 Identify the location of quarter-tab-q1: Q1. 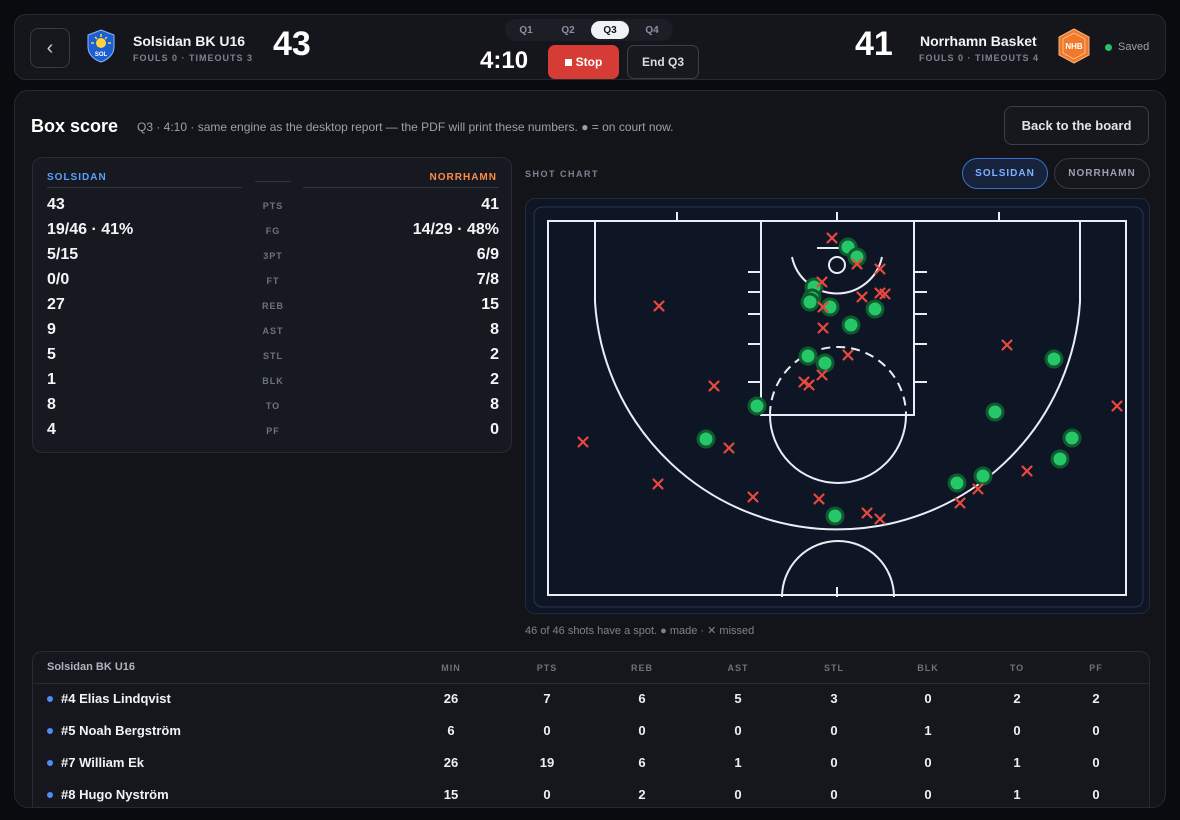
(526, 30).